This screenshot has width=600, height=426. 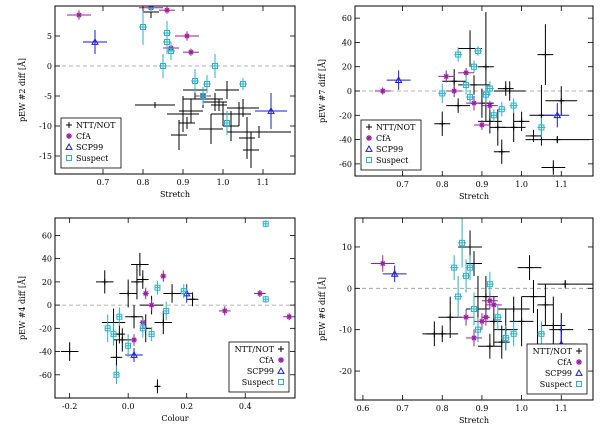 I want to click on x-tick-label: 0.9, so click(x=183, y=182).